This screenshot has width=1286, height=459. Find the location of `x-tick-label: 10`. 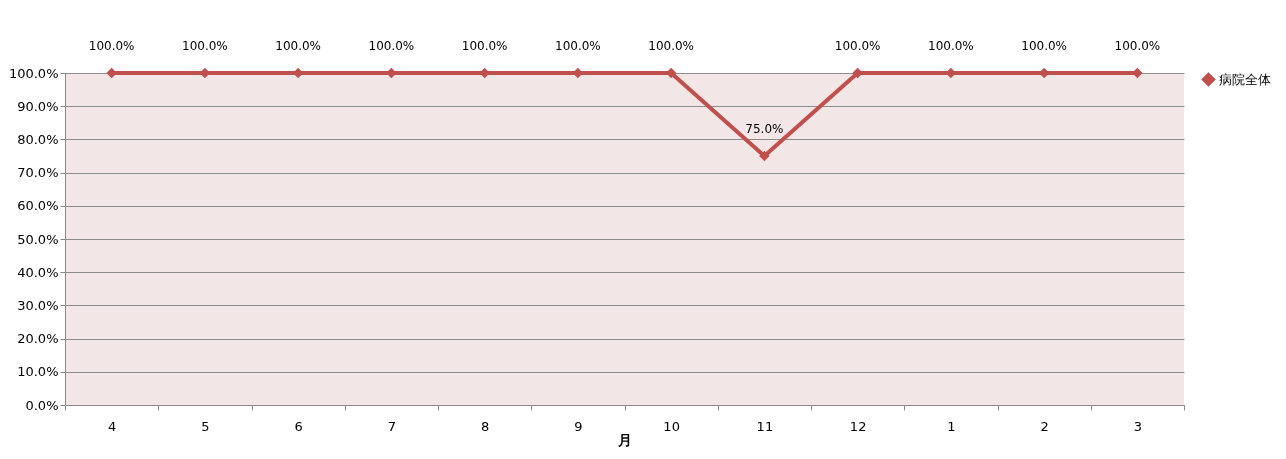

x-tick-label: 10 is located at coordinates (671, 426).